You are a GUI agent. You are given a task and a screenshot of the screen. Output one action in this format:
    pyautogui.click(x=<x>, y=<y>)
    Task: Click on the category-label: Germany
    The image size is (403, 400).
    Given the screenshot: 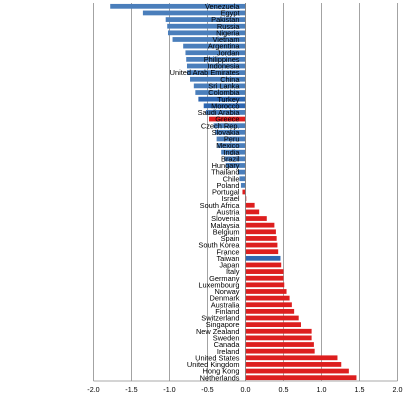 What is the action you would take?
    pyautogui.click(x=224, y=278)
    